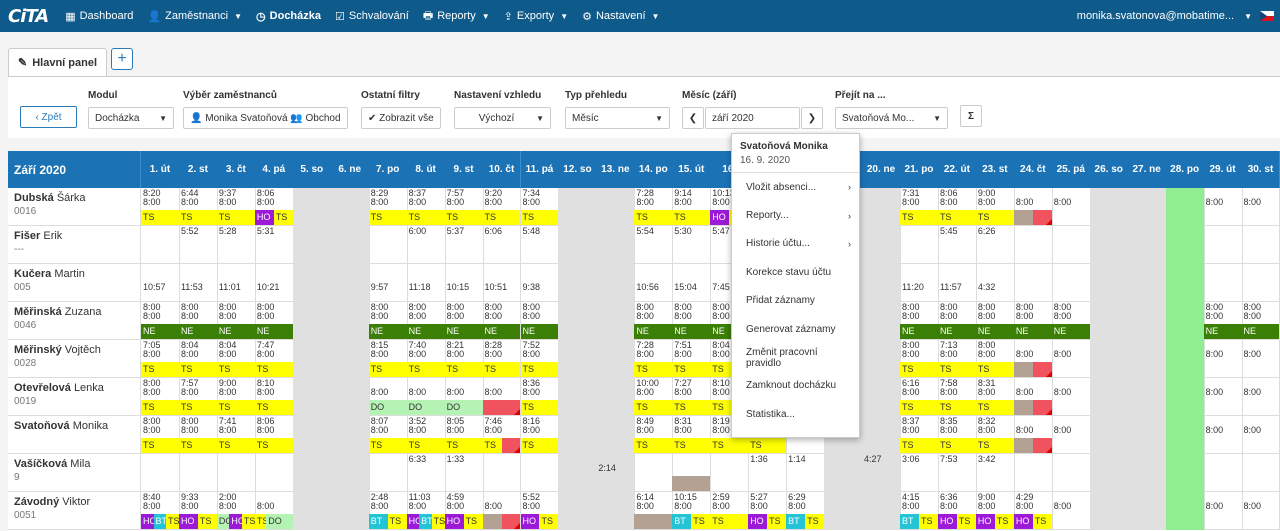 The height and width of the screenshot is (531, 1280). I want to click on context-menu-item: Změnit pracovní pravidlo, so click(795, 357).